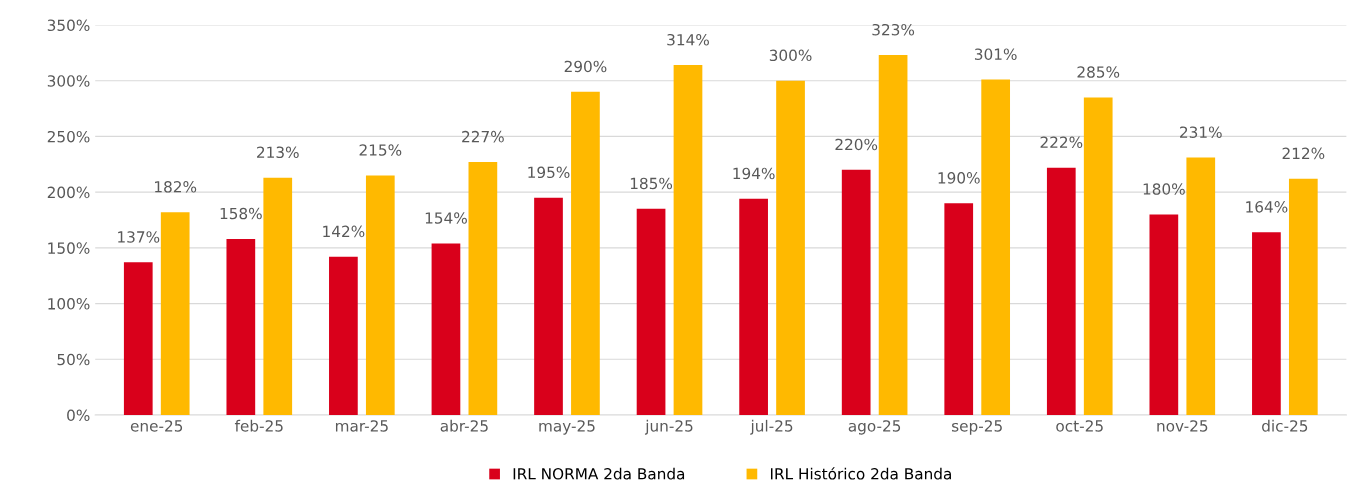 This screenshot has height=500, width=1360. What do you see at coordinates (464, 425) in the screenshot?
I see `x-tick-label: abr-25` at bounding box center [464, 425].